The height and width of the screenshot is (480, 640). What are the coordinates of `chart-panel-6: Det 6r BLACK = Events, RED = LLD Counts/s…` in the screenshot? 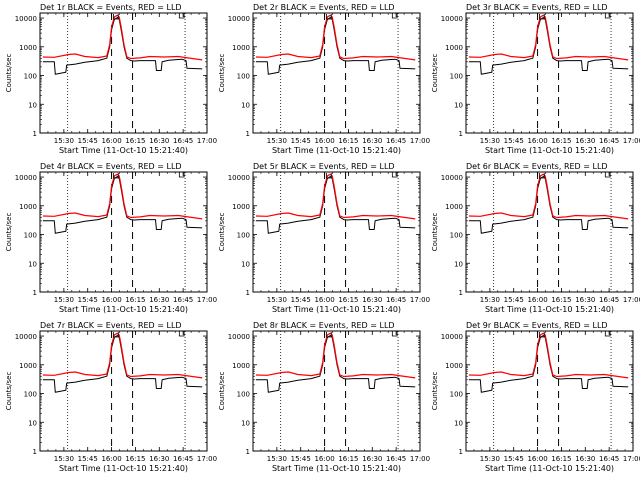 It's located at (535, 238).